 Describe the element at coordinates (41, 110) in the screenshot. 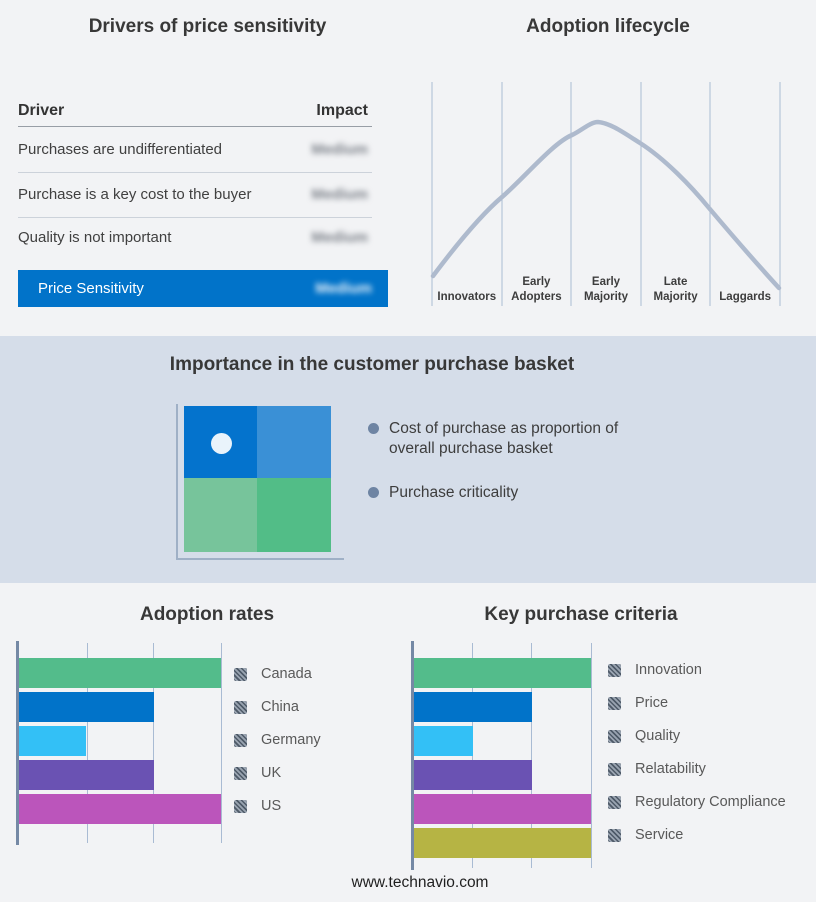

I see `driver-column-header: Driver` at that location.